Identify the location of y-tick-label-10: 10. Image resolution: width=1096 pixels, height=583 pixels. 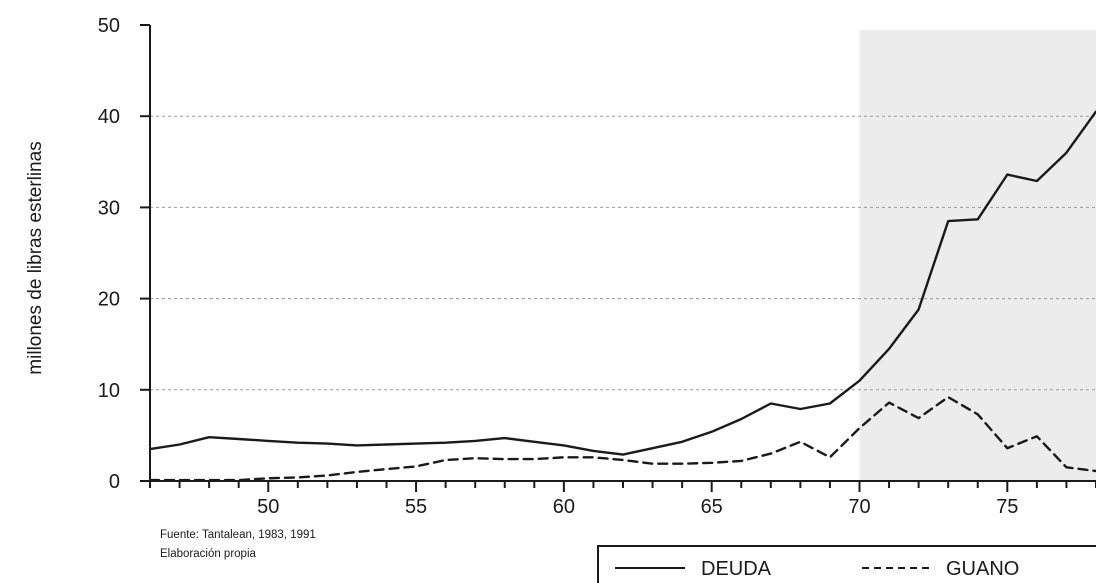
(109, 391).